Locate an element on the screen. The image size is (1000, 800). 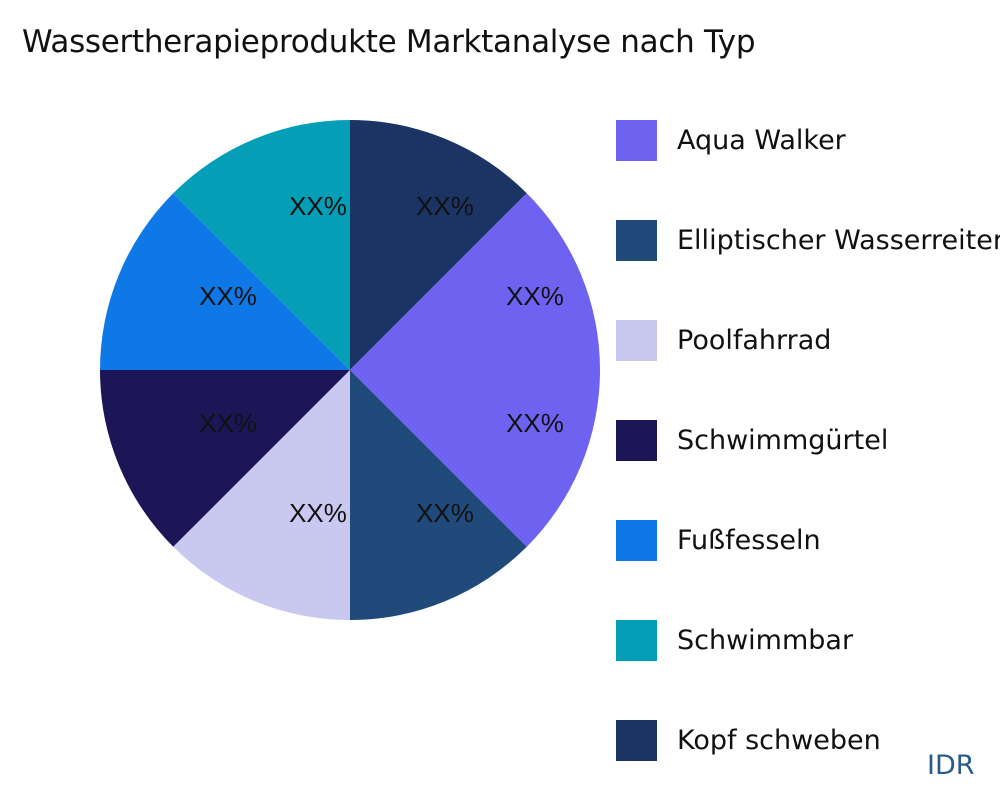
legend-item-poolfahrrad: Poolfahrrad is located at coordinates (723, 340).